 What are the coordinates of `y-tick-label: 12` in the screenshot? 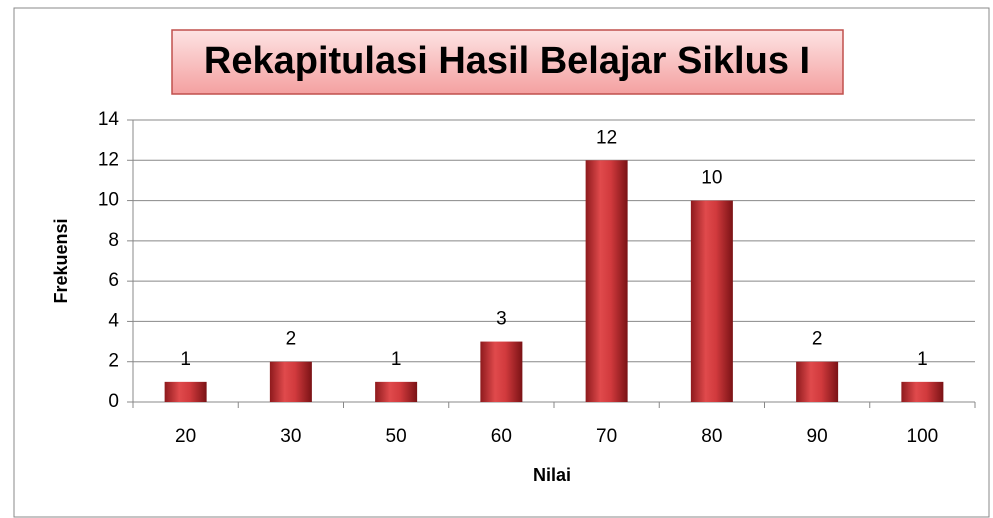 It's located at (108, 159).